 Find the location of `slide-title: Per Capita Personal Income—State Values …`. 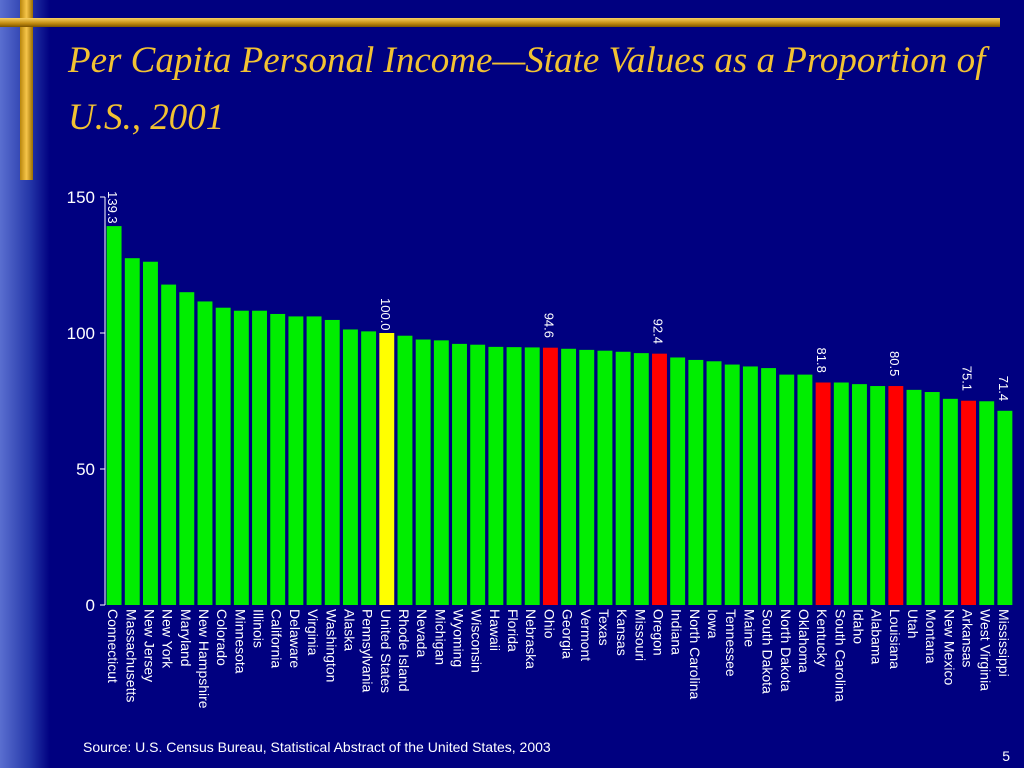

slide-title: Per Capita Personal Income—State Values … is located at coordinates (527, 89).